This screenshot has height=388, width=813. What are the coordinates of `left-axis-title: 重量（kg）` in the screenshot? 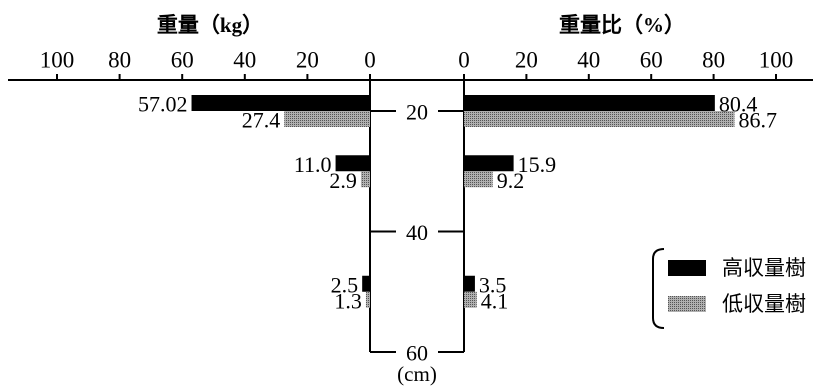 It's located at (210, 25).